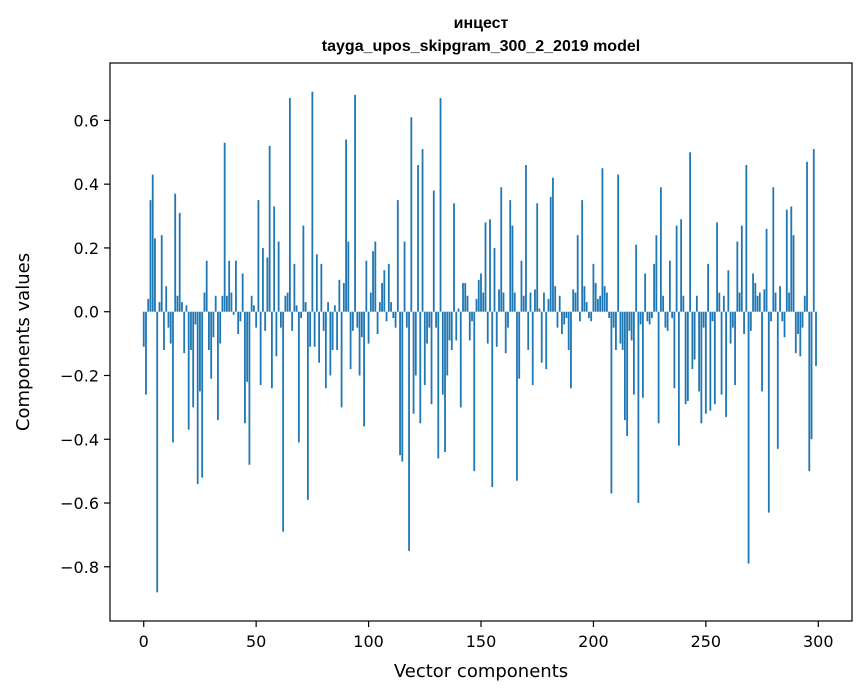 The width and height of the screenshot is (867, 696). What do you see at coordinates (481, 46) in the screenshot?
I see `chart-title-line2: tayga_upos_skipgram_300_2_2019 model` at bounding box center [481, 46].